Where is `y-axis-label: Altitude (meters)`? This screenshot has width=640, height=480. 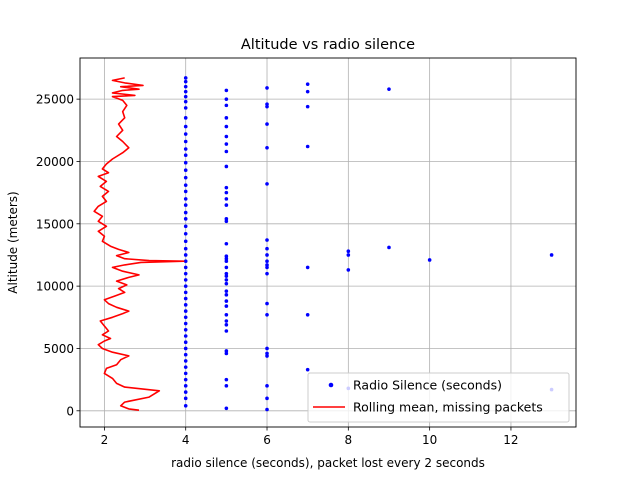 y-axis-label: Altitude (meters) is located at coordinates (13, 242).